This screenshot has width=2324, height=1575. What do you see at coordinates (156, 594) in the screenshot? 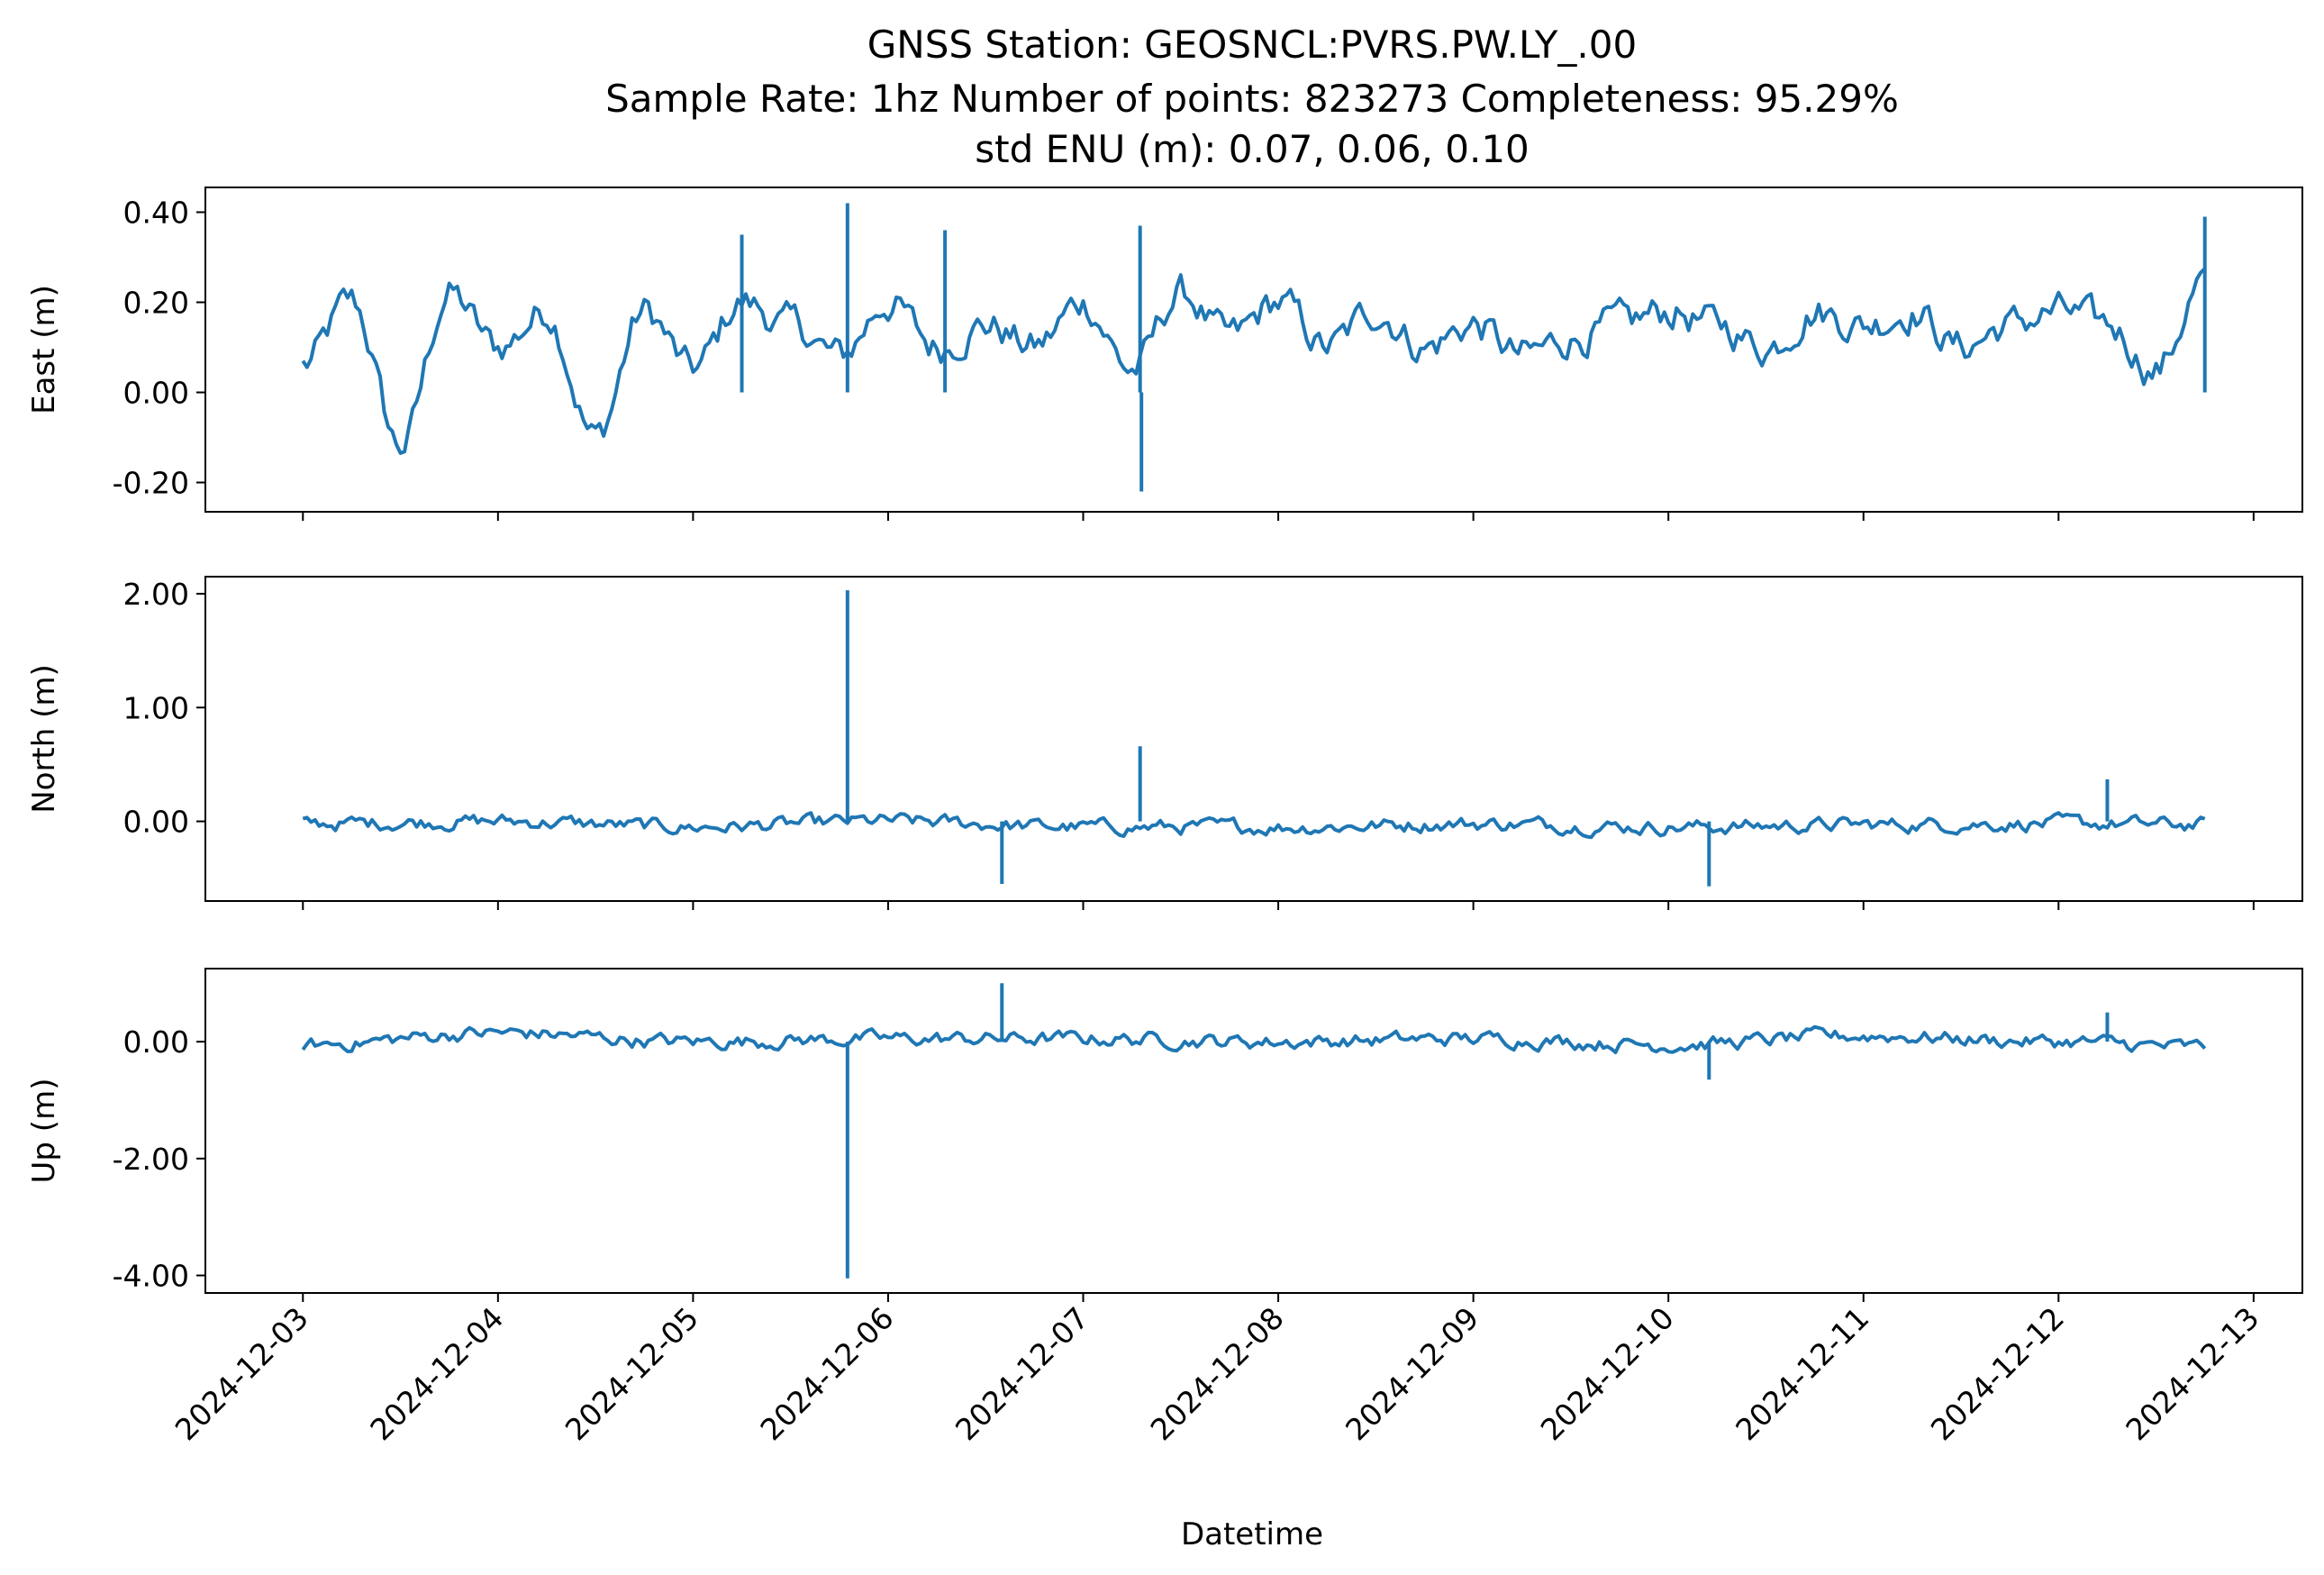
I see `north-ytick-label-2: 2.00` at bounding box center [156, 594].